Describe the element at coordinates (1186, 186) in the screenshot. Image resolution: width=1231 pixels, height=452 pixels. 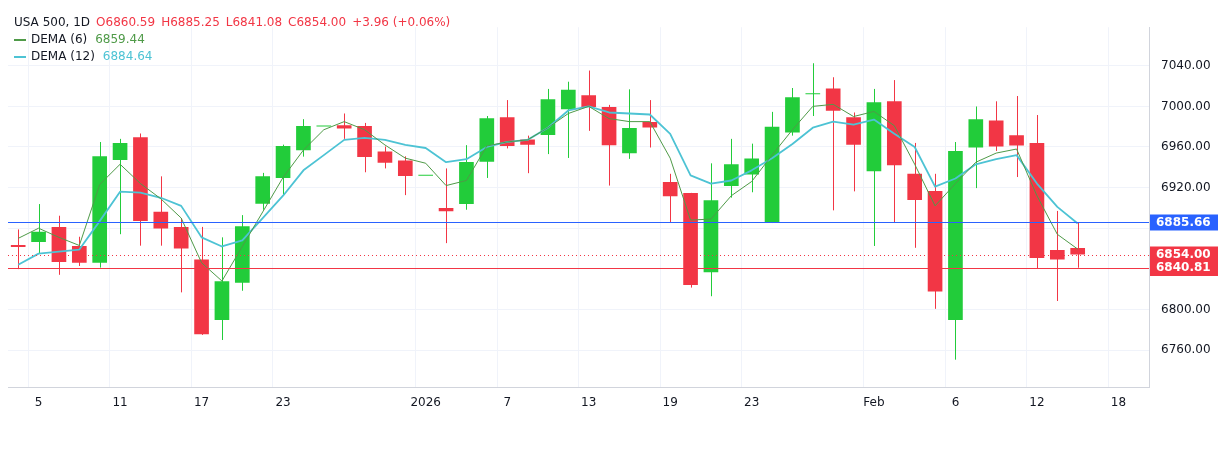
I see `y-tick-label: 6920.00` at that location.